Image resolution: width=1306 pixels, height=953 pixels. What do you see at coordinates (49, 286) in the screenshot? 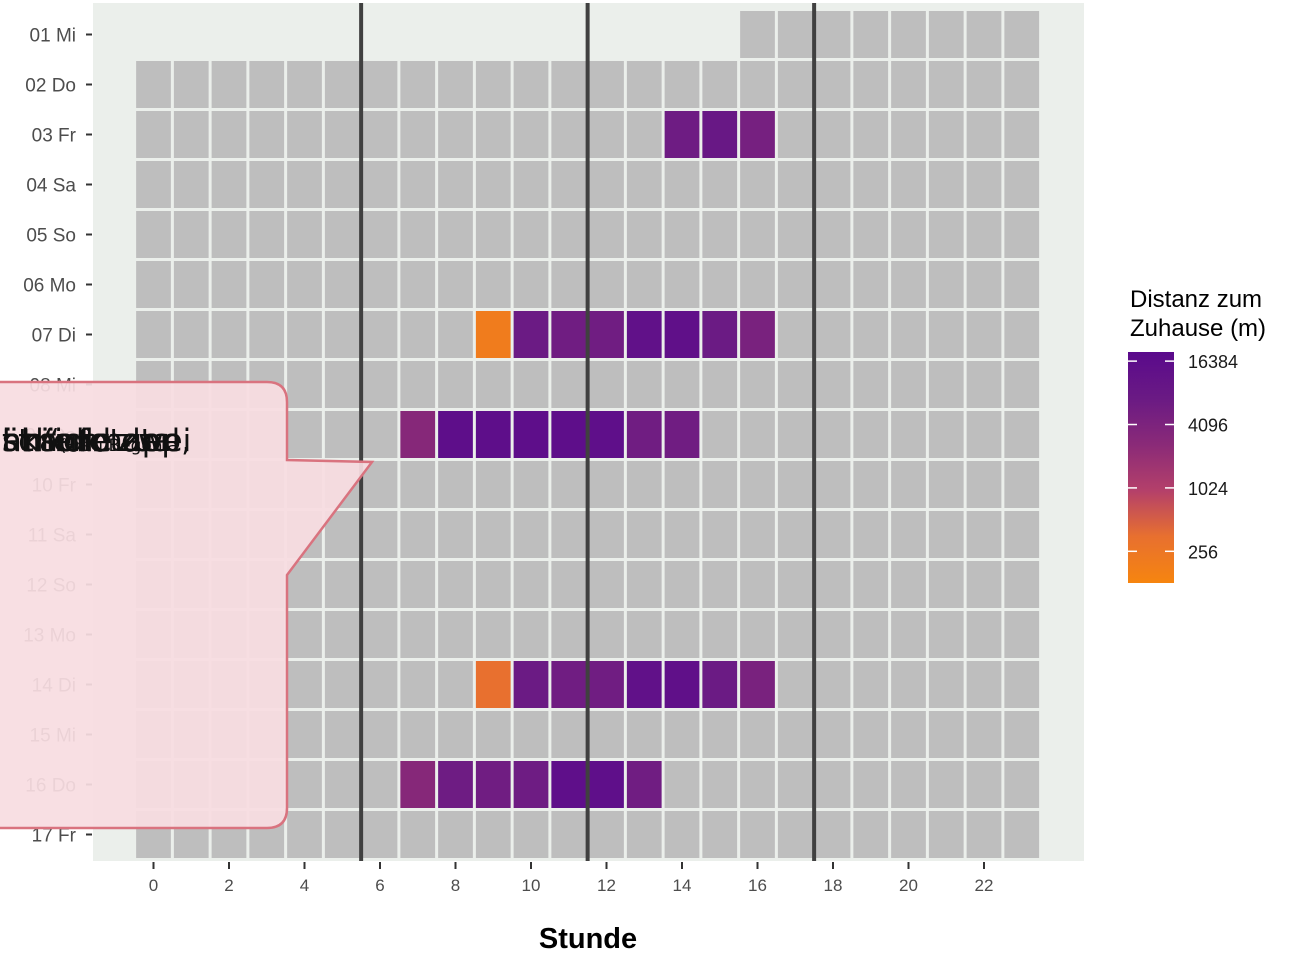
I see `y-tick-label: 06 Mo` at bounding box center [49, 286].